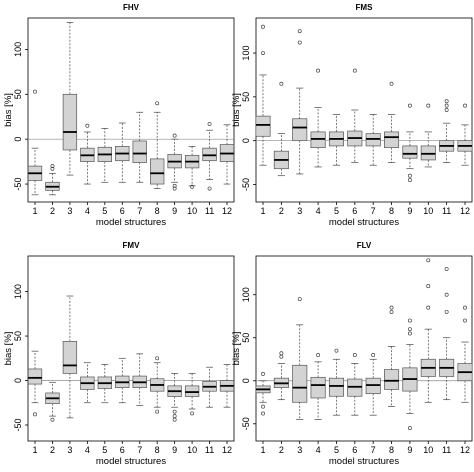  What do you see at coordinates (365, 7) in the screenshot?
I see `panel-title: FMS` at bounding box center [365, 7].